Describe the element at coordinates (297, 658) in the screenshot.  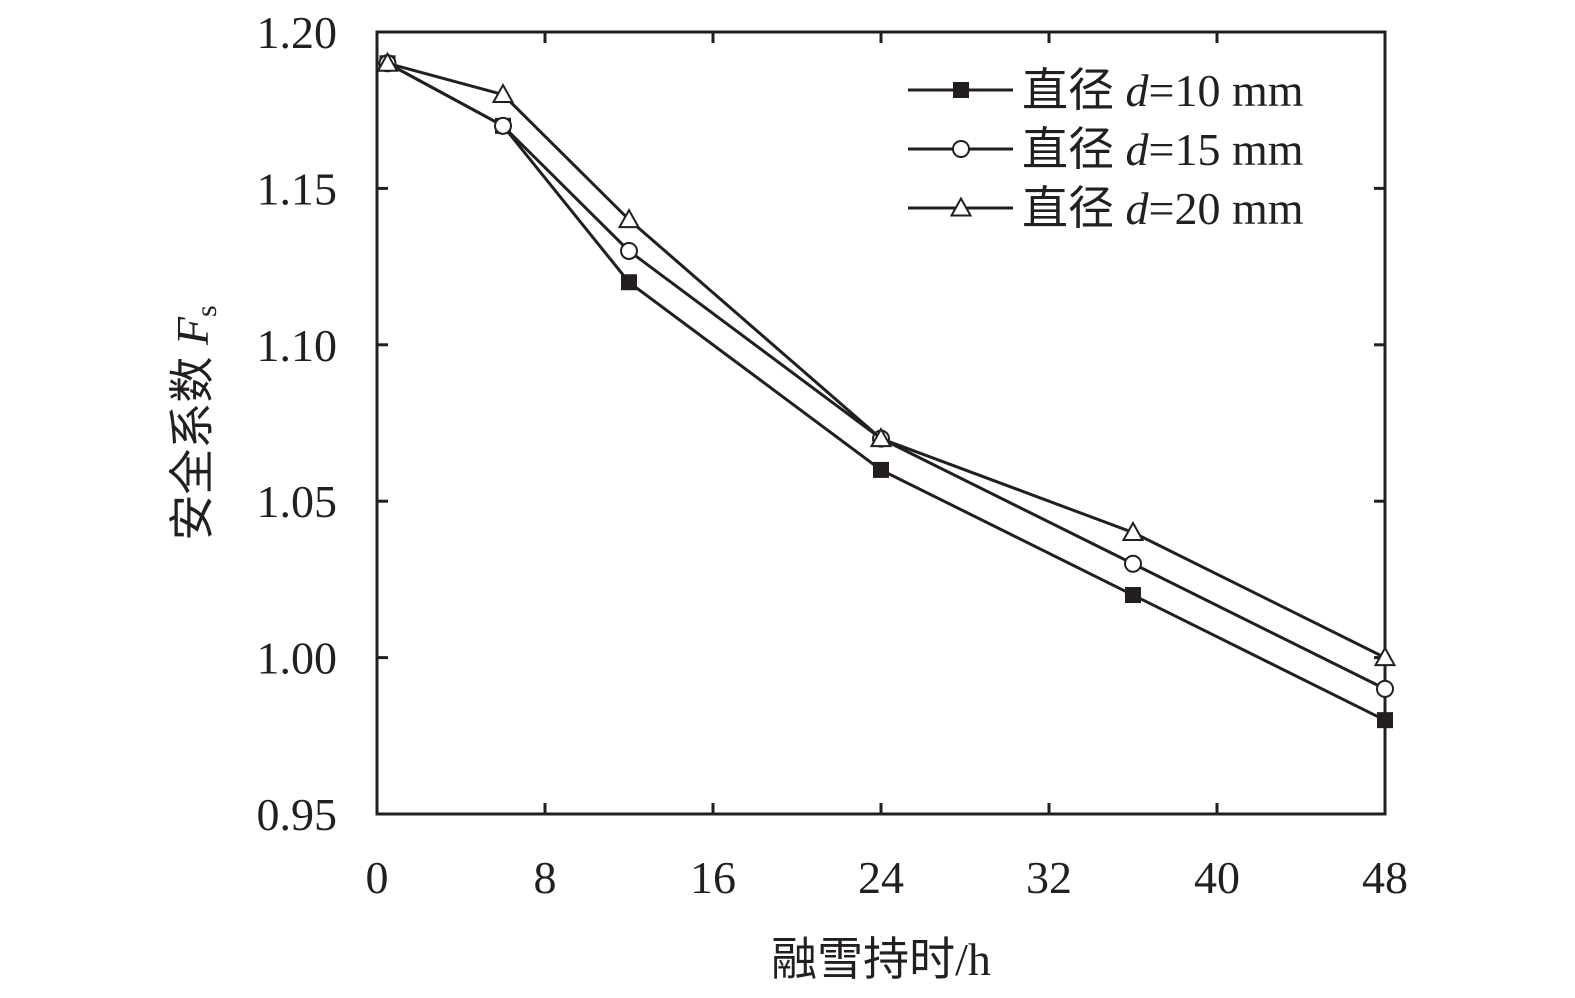
I see `y-tick-label: 1.00` at that location.